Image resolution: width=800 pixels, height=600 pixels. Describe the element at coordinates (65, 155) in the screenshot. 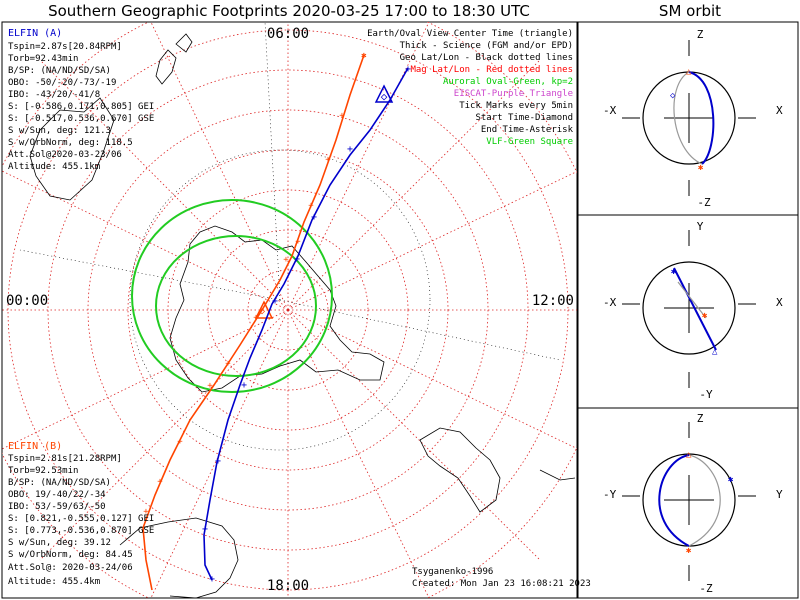

I see `svg-text: Att.Sol@2020-03-23/06` at that location.